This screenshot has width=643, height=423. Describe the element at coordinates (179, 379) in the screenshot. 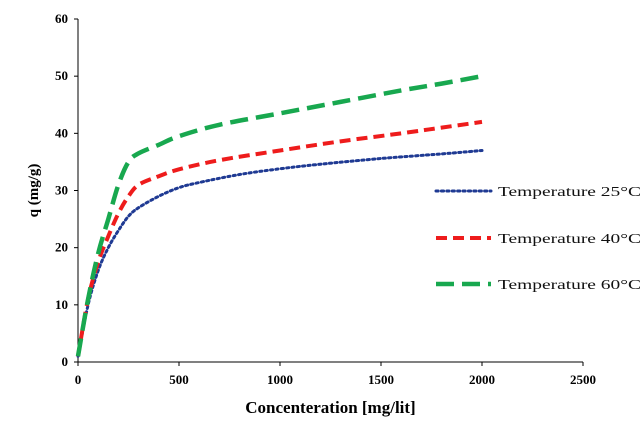

I see `x-tick-label: 500` at that location.